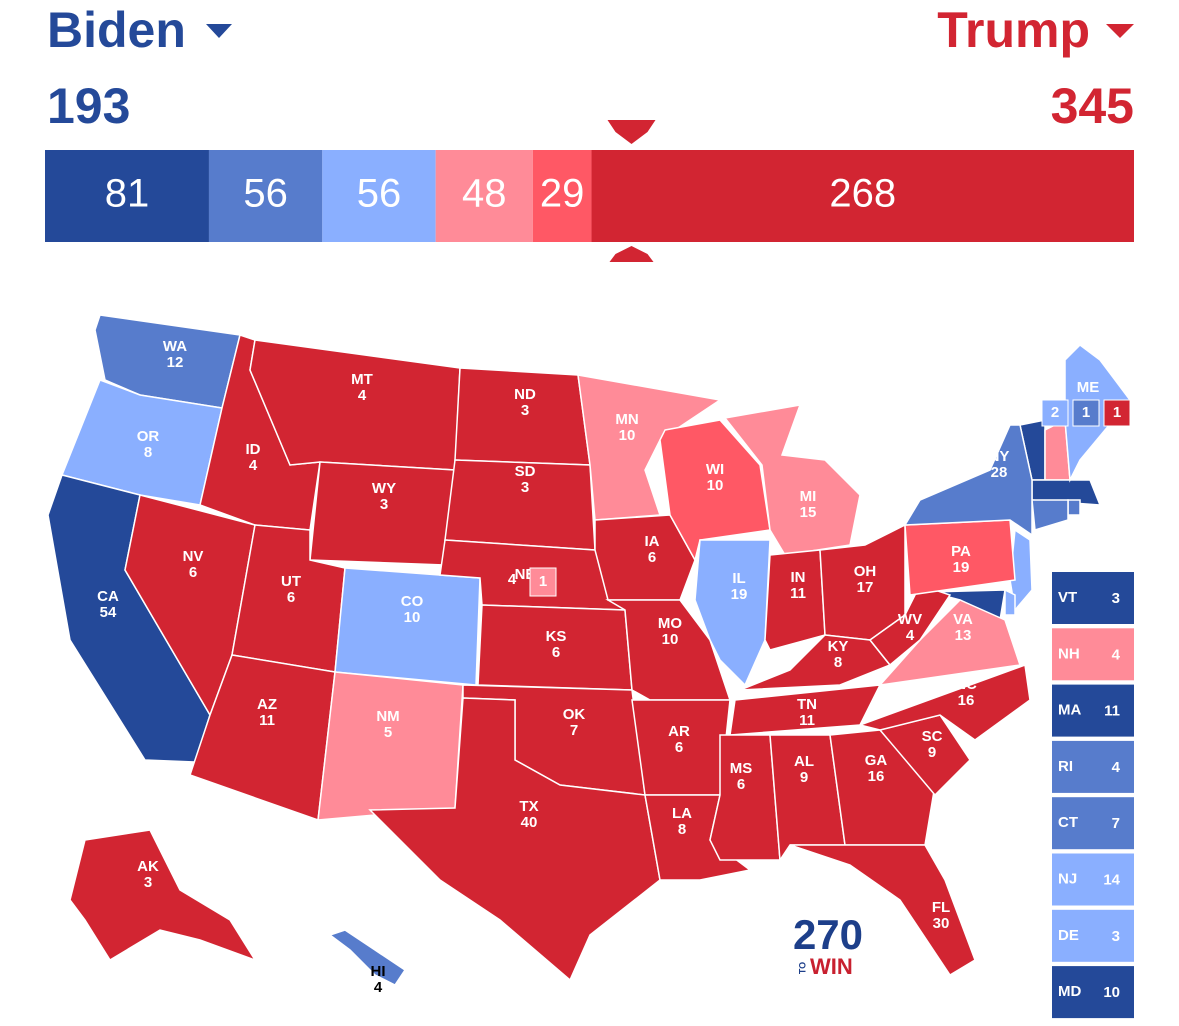  Describe the element at coordinates (798, 577) in the screenshot. I see `state-label: IN` at that location.